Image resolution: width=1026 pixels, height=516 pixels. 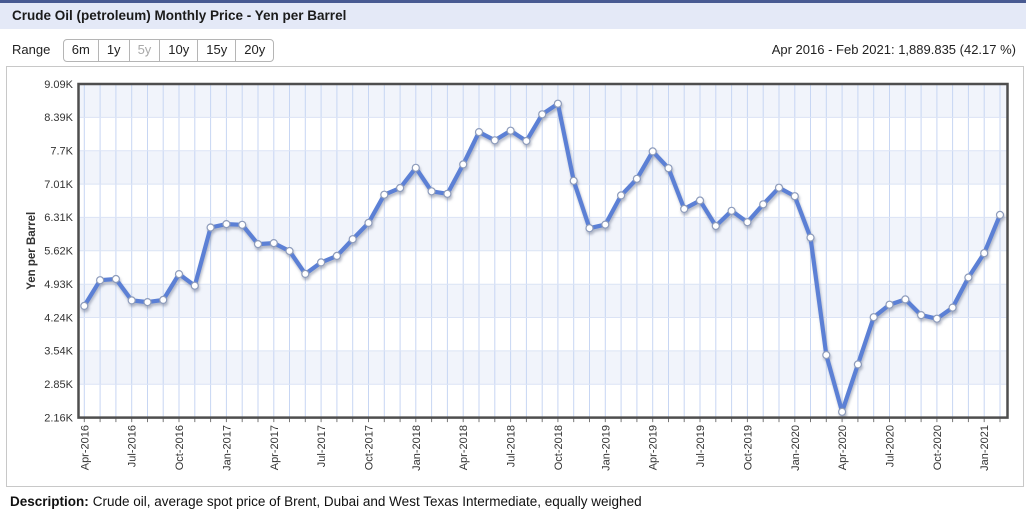 What do you see at coordinates (113, 50) in the screenshot?
I see `range-button-1y: 1y` at bounding box center [113, 50].